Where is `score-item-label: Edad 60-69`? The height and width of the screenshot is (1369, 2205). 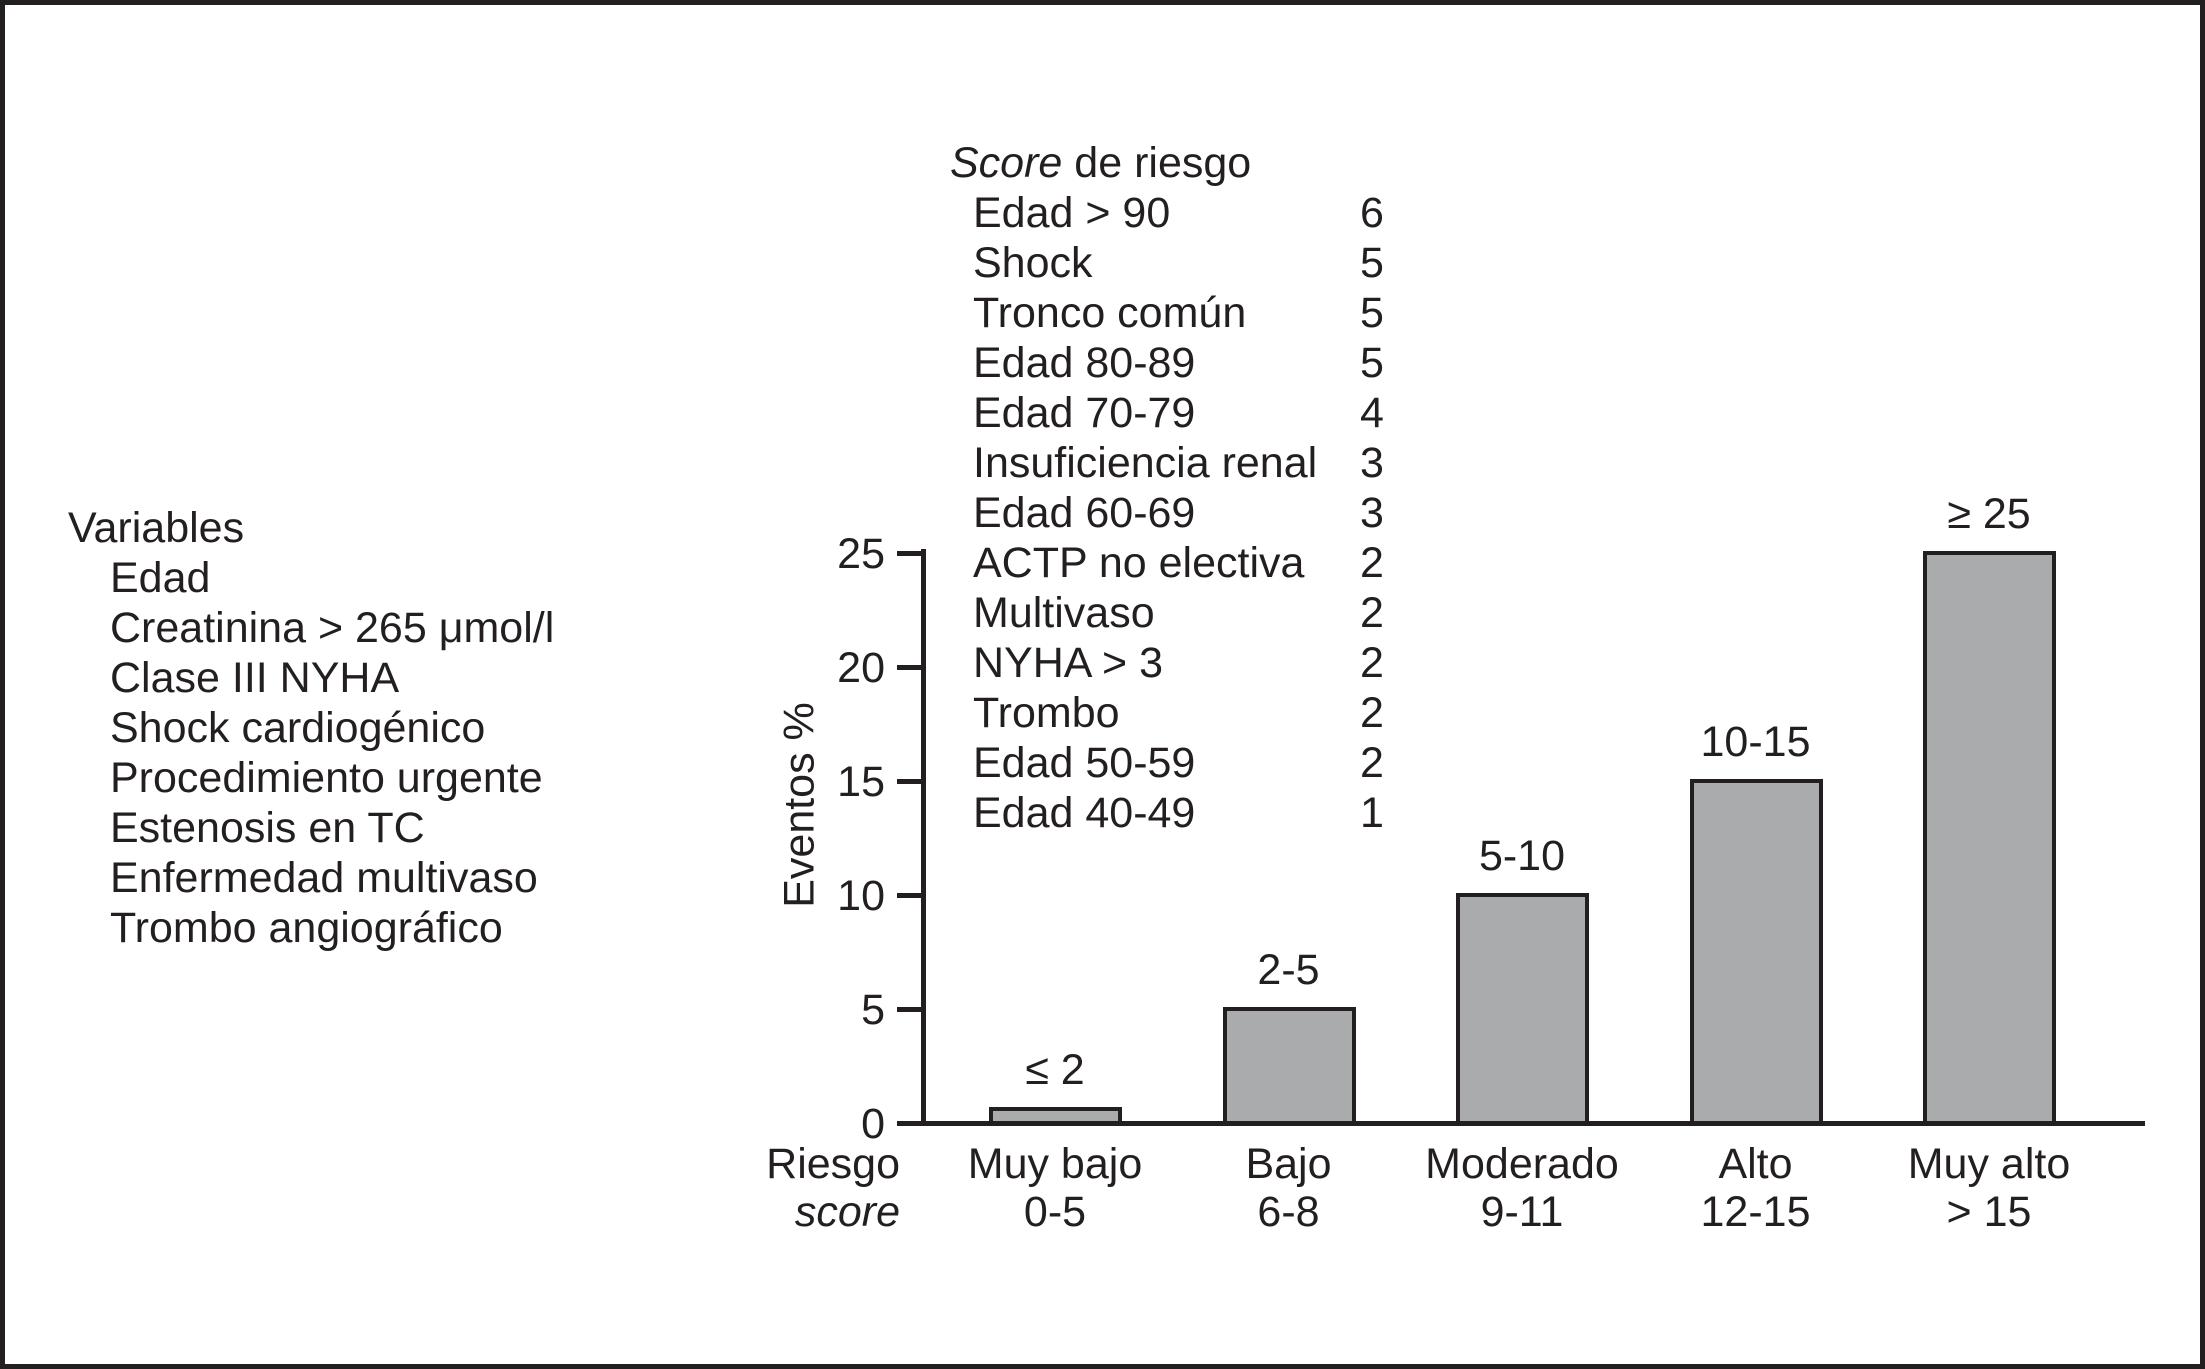
score-item-label: Edad 60-69 is located at coordinates (1084, 513).